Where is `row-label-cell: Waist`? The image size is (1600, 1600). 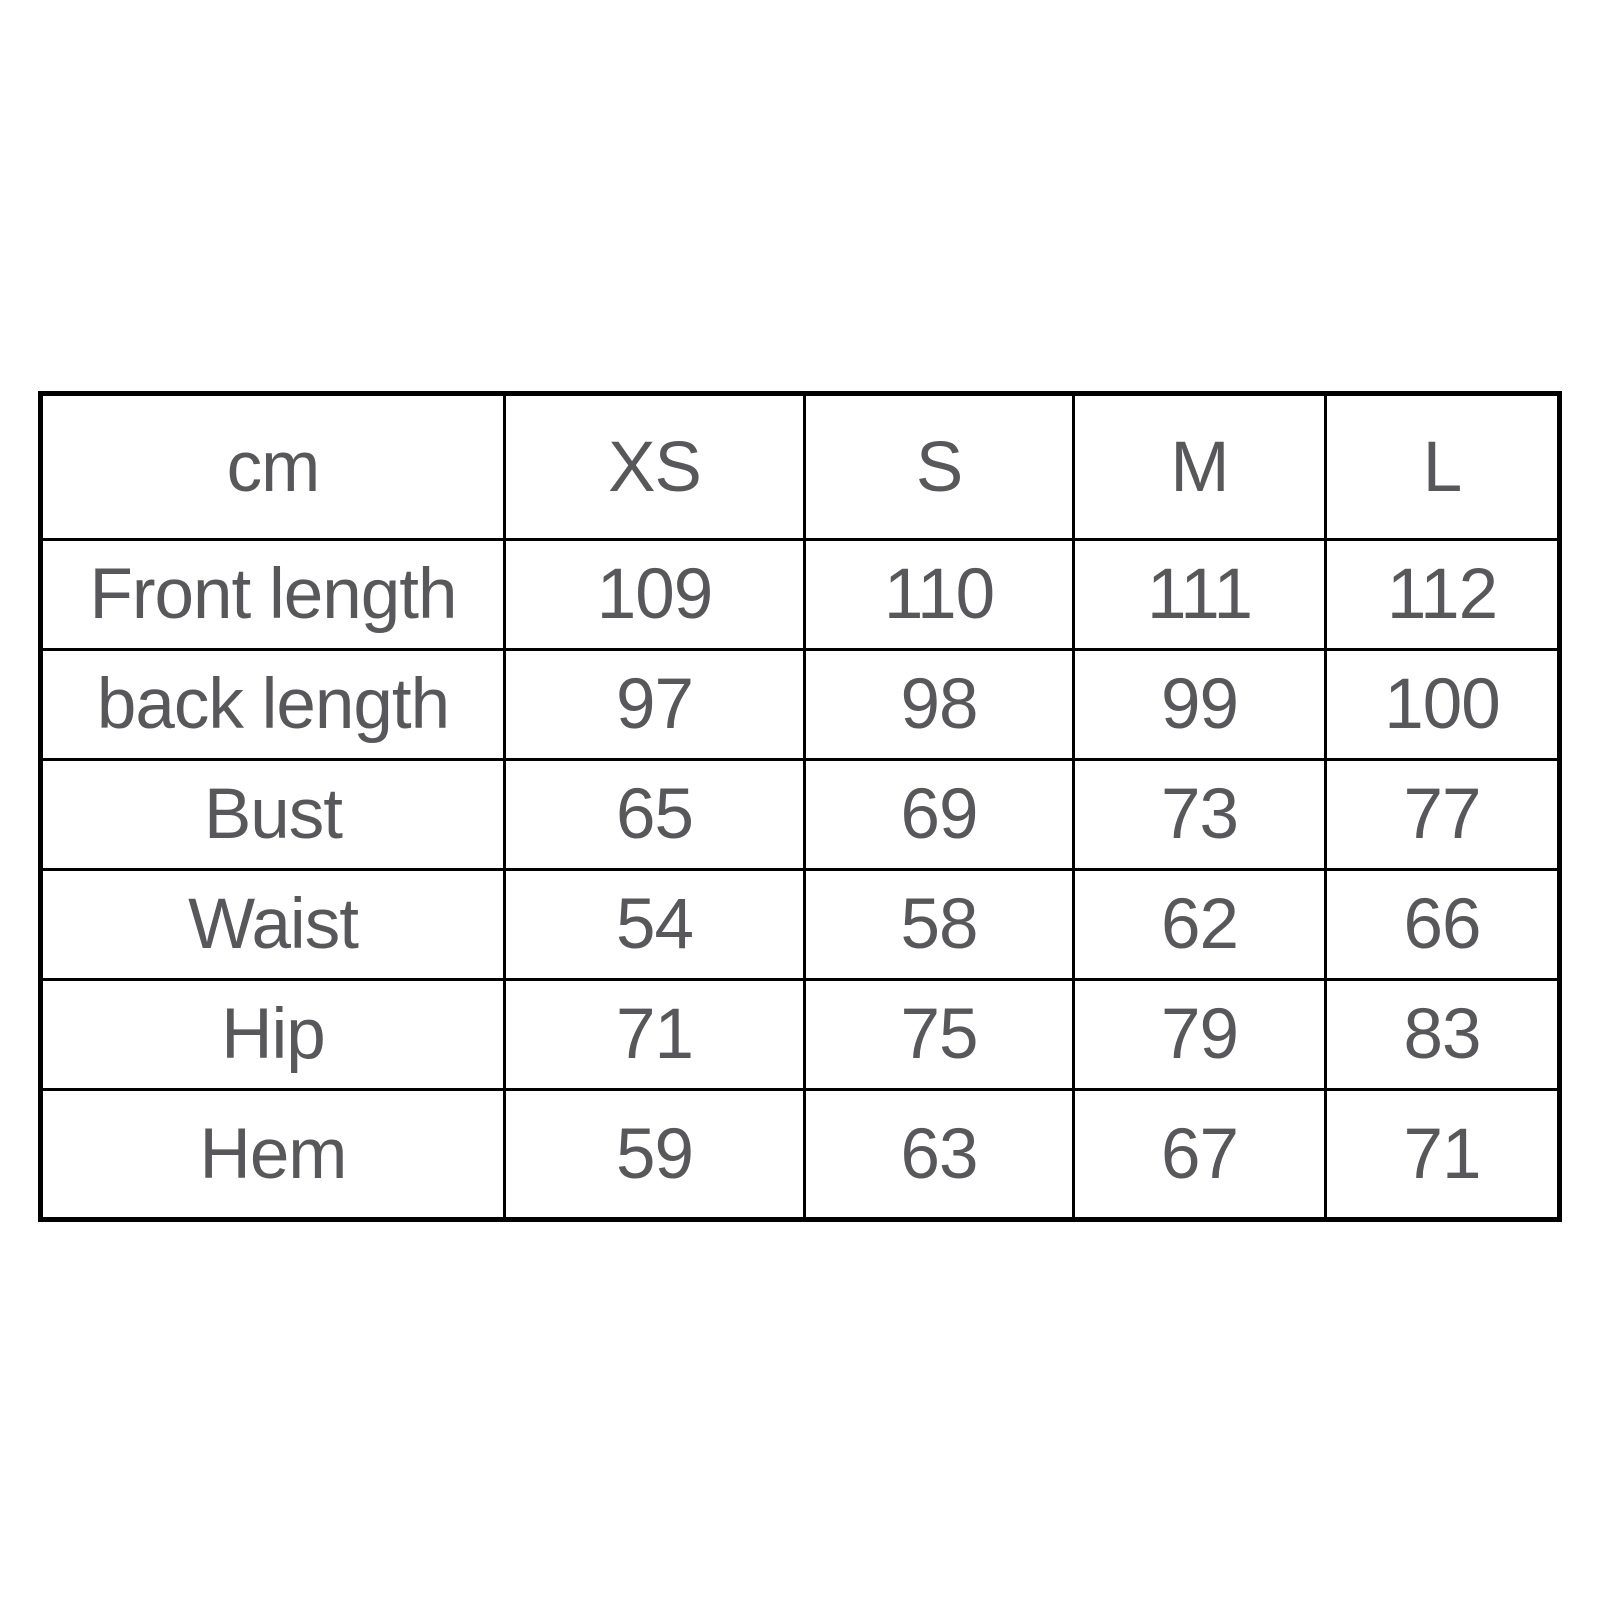
row-label-cell: Waist is located at coordinates (272, 924).